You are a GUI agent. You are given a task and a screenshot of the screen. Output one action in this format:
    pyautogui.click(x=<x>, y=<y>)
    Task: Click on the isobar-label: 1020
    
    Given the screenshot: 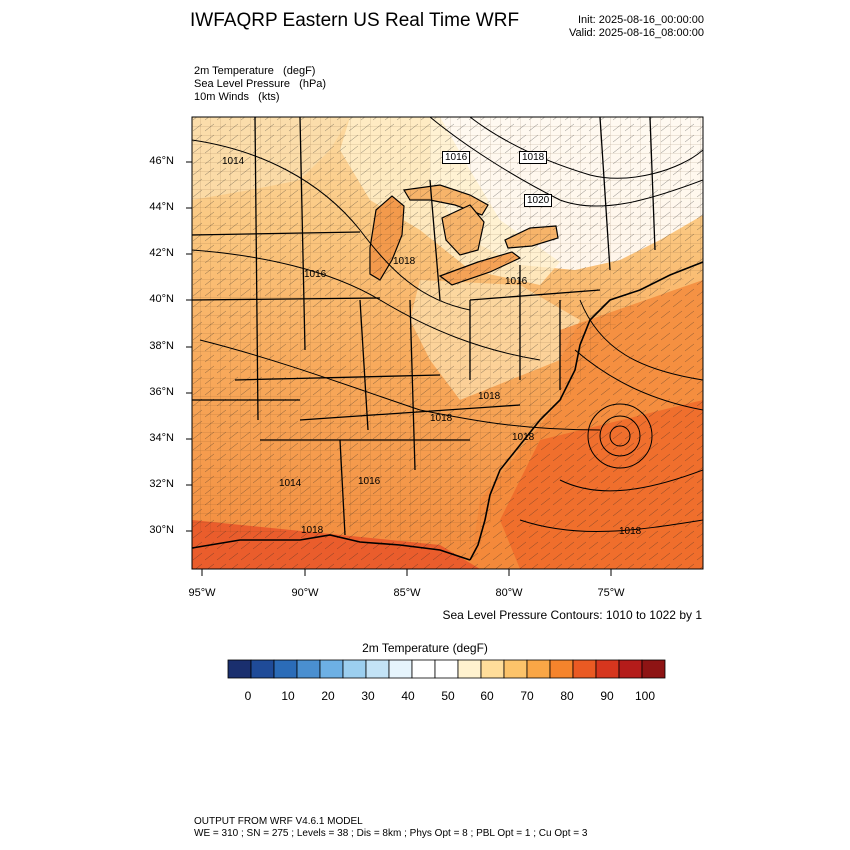 What is the action you would take?
    pyautogui.click(x=538, y=200)
    